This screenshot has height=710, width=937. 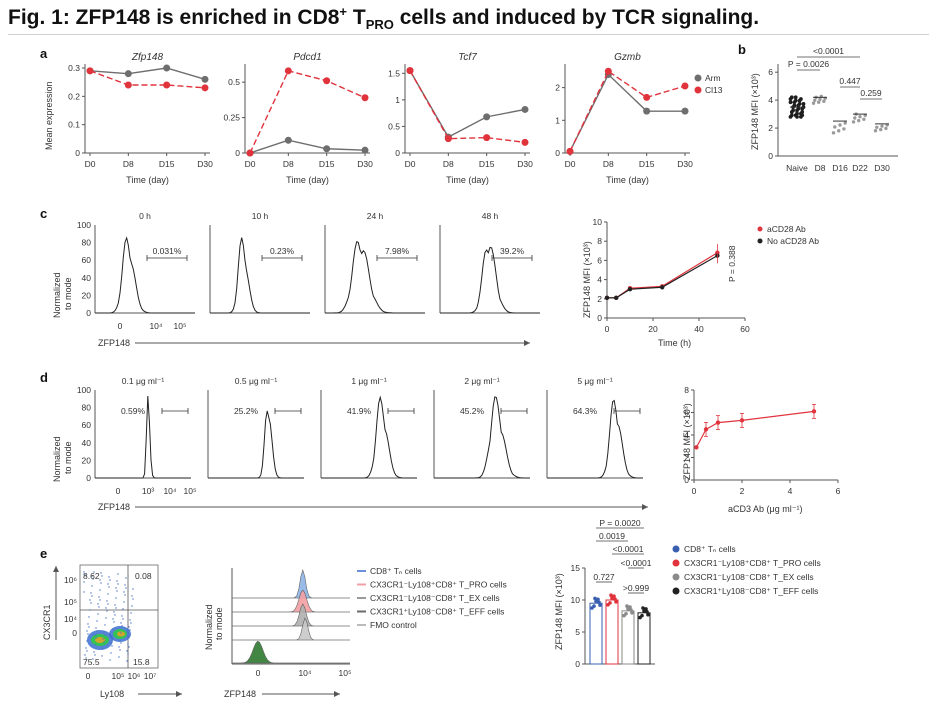 I want to click on panel-a-letter: a, so click(x=44, y=53).